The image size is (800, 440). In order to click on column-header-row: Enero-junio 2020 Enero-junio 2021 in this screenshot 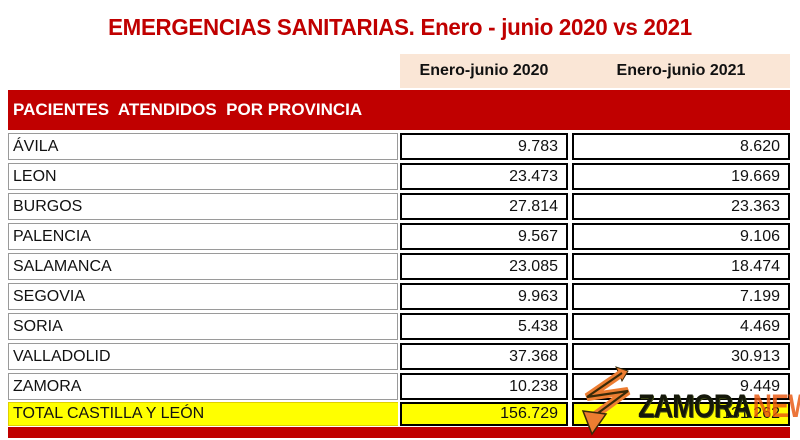, I will do `click(399, 71)`.